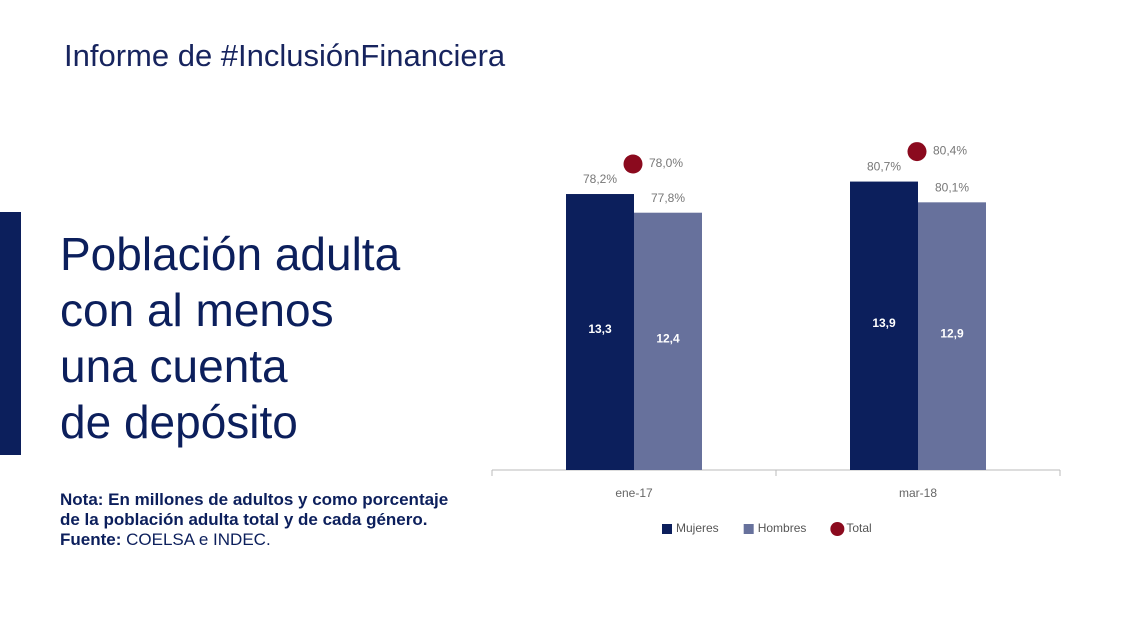 Image resolution: width=1126 pixels, height=628 pixels. I want to click on source-label: Fuente:, so click(91, 539).